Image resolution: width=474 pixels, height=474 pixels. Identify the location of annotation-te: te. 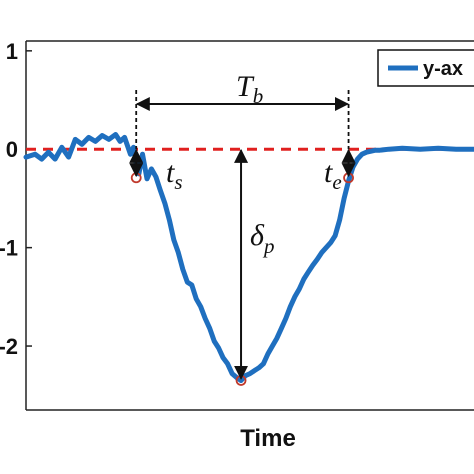
(333, 175).